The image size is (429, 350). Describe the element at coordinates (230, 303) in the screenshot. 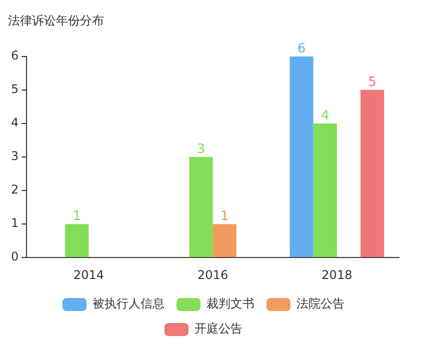

I see `legend-label: 裁判文书` at that location.